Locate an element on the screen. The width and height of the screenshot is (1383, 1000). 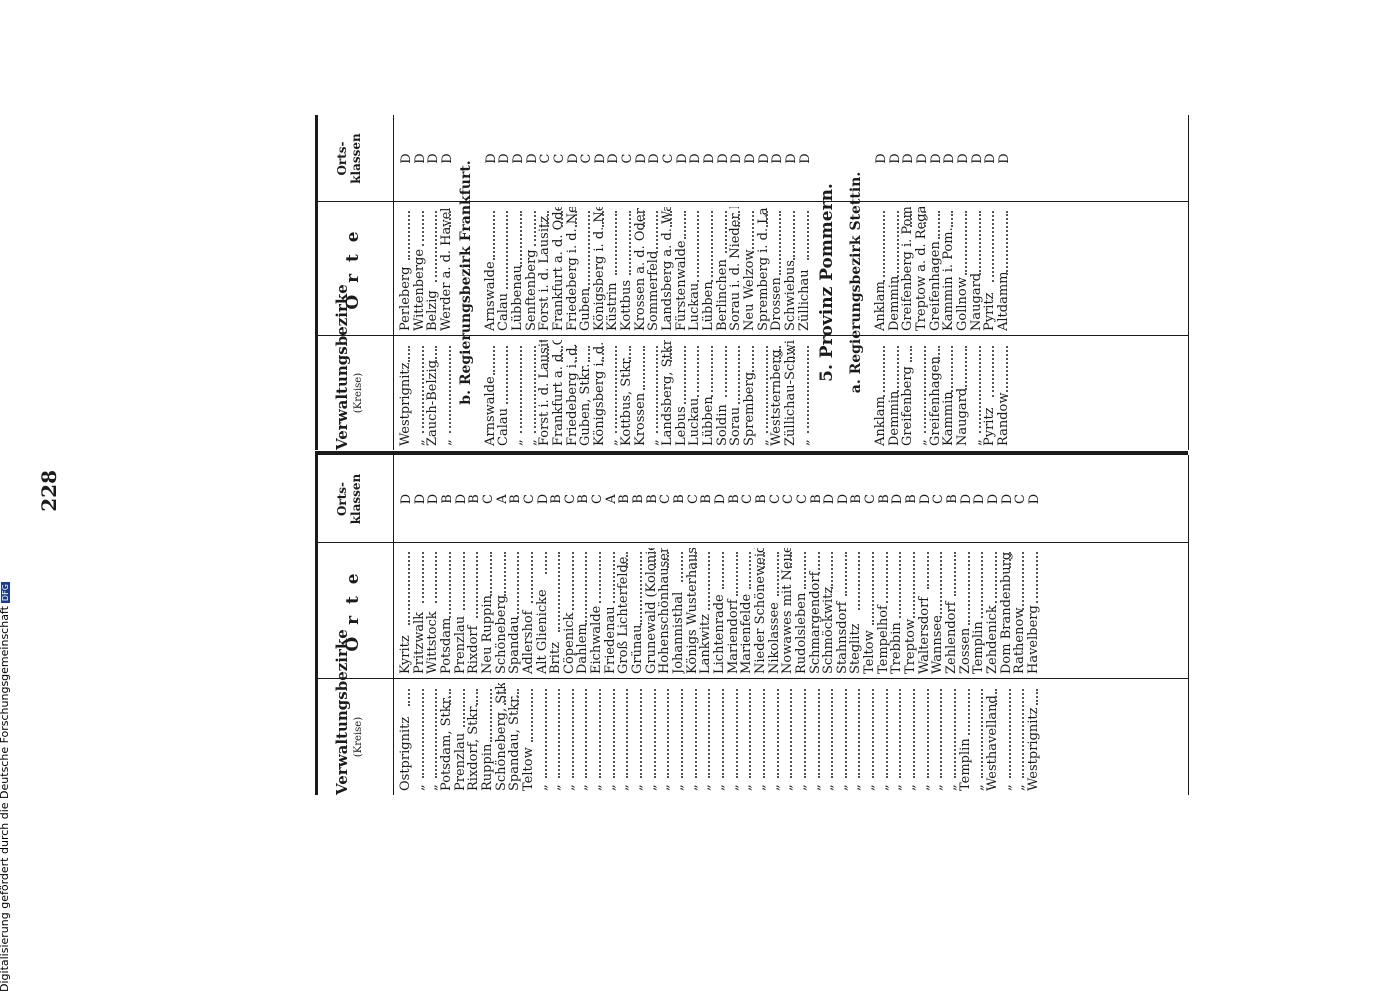
right-header-bezirk: Verwaltungsbezirke (Kreise) is located at coordinates (348, 367).